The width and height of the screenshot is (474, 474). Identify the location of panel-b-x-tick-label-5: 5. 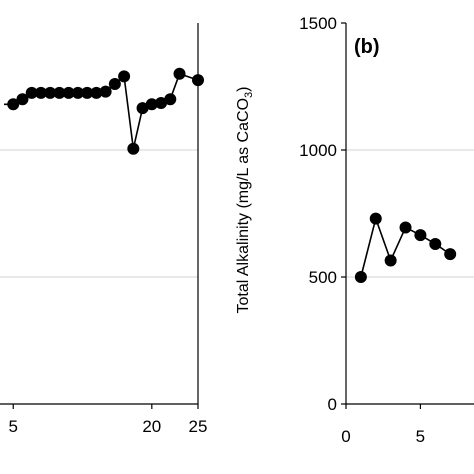
(420, 436).